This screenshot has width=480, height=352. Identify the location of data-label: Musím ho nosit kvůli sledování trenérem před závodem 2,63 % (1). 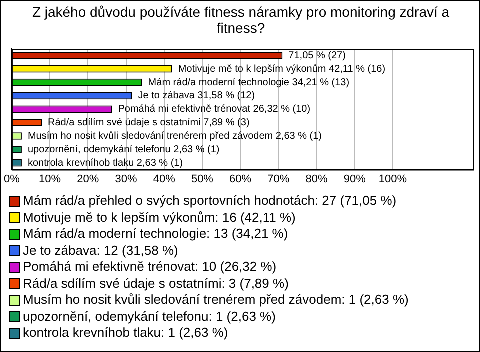
(175, 136).